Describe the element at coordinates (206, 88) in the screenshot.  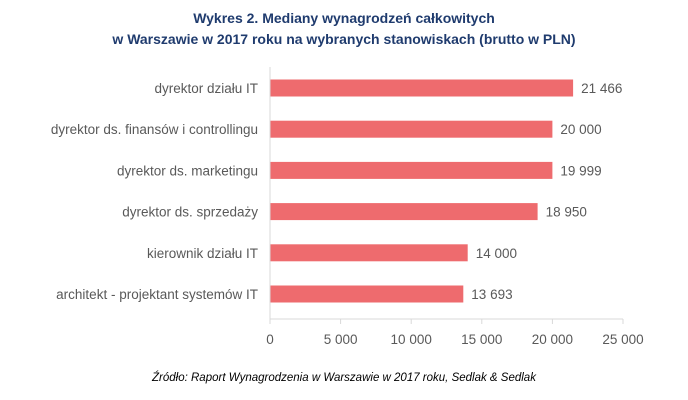
I see `category-label: dyrektor działu IT` at that location.